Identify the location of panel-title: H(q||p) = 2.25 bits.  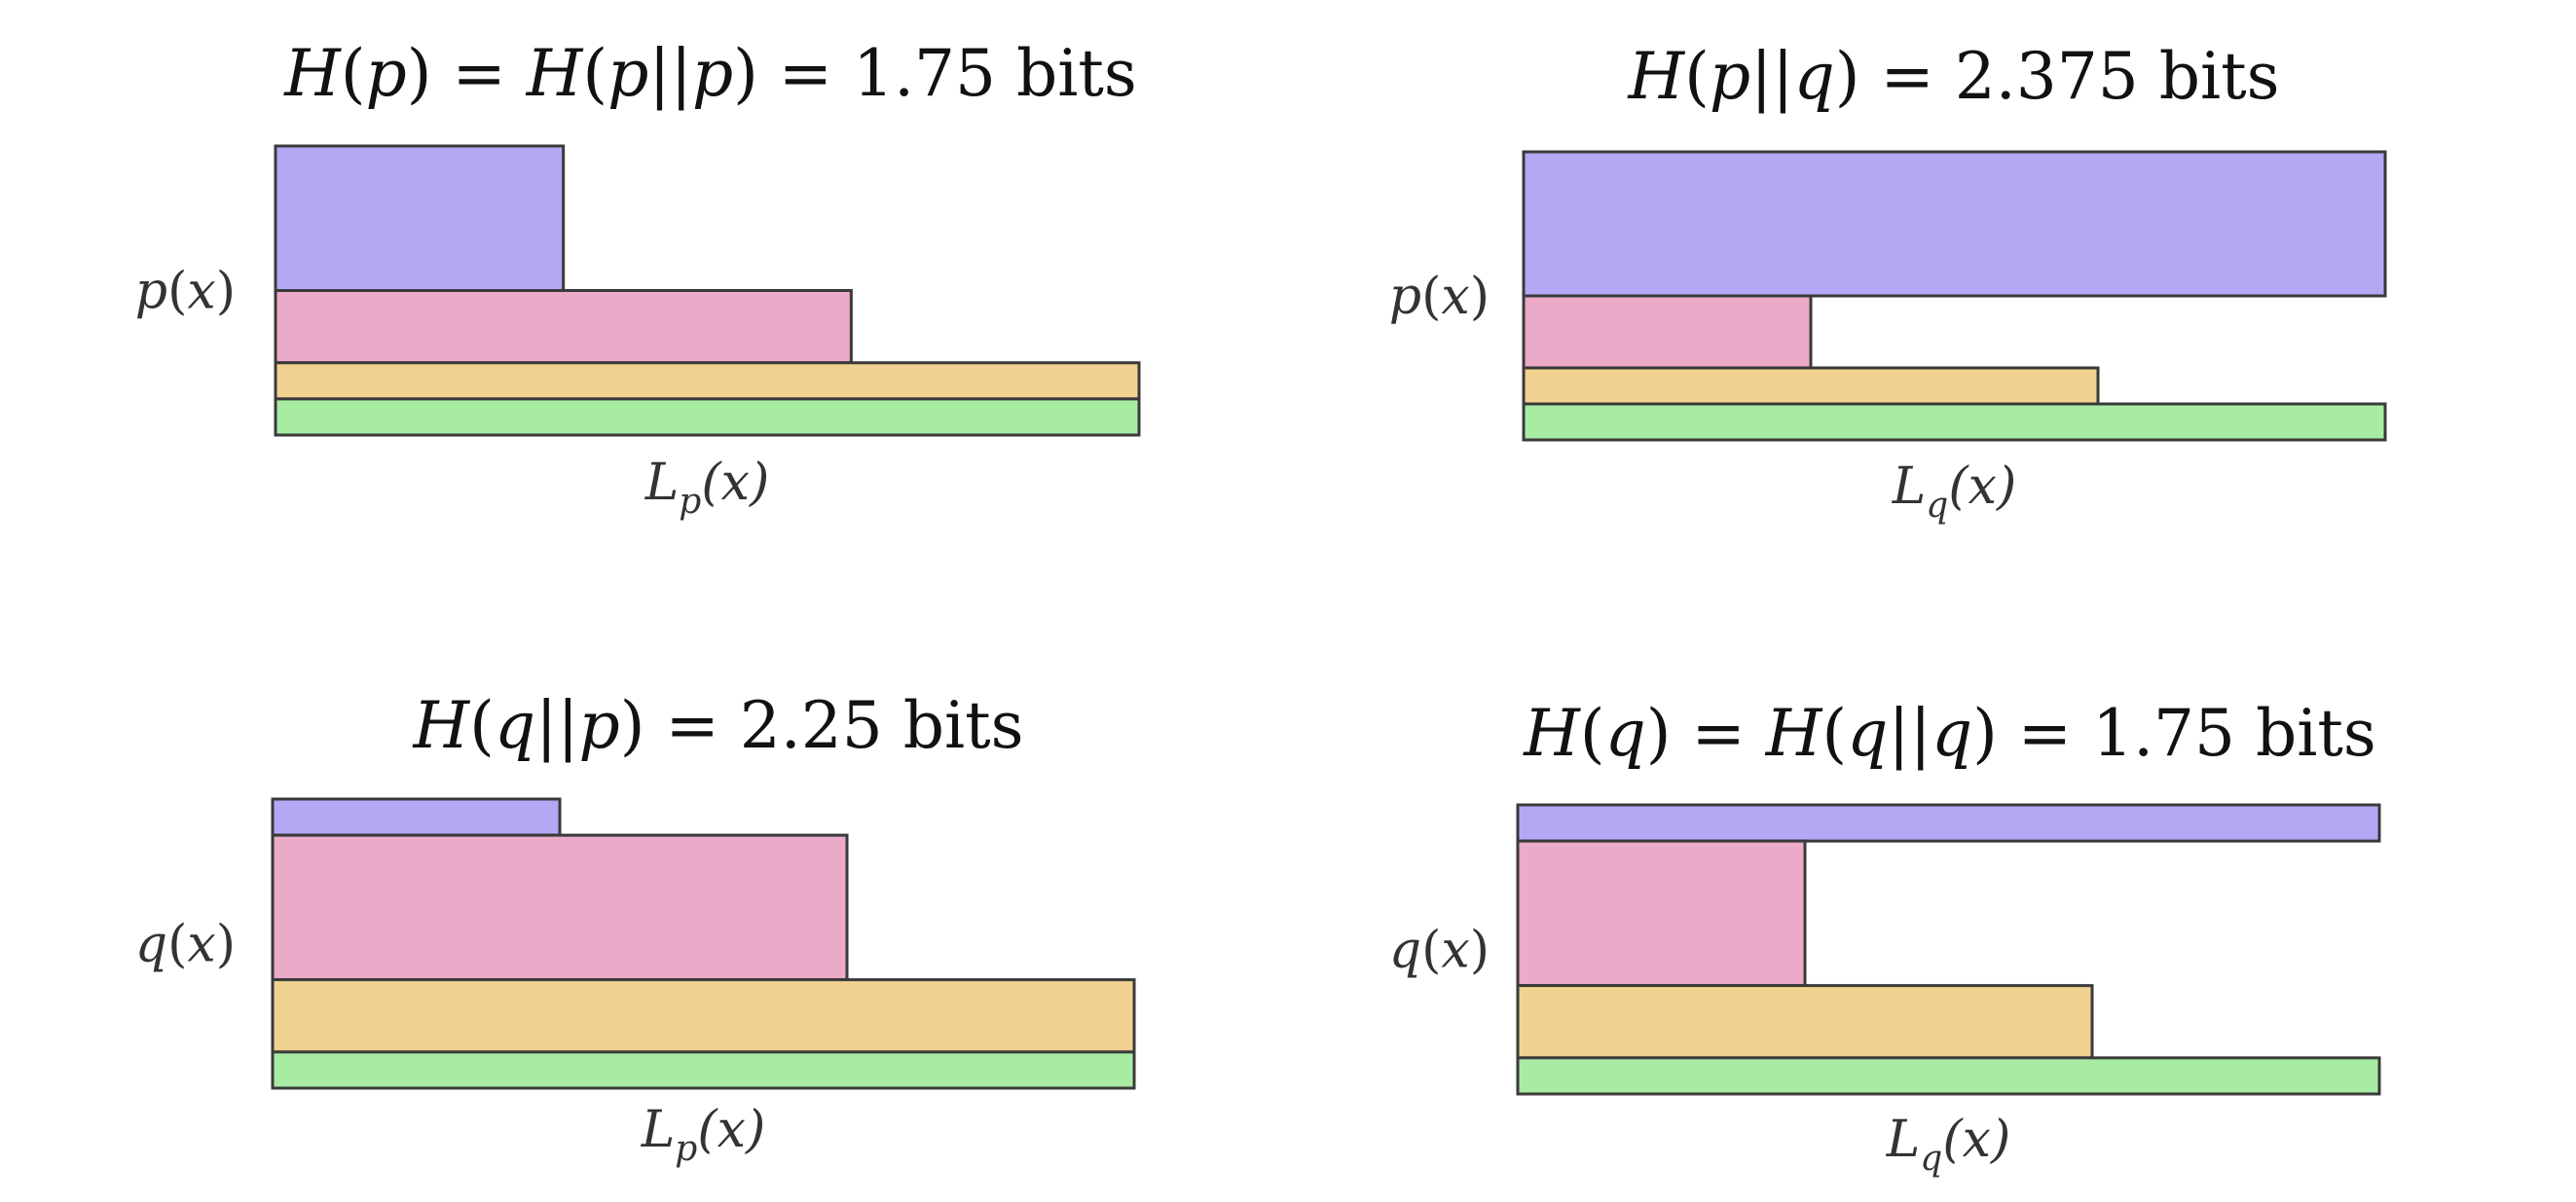
(718, 725).